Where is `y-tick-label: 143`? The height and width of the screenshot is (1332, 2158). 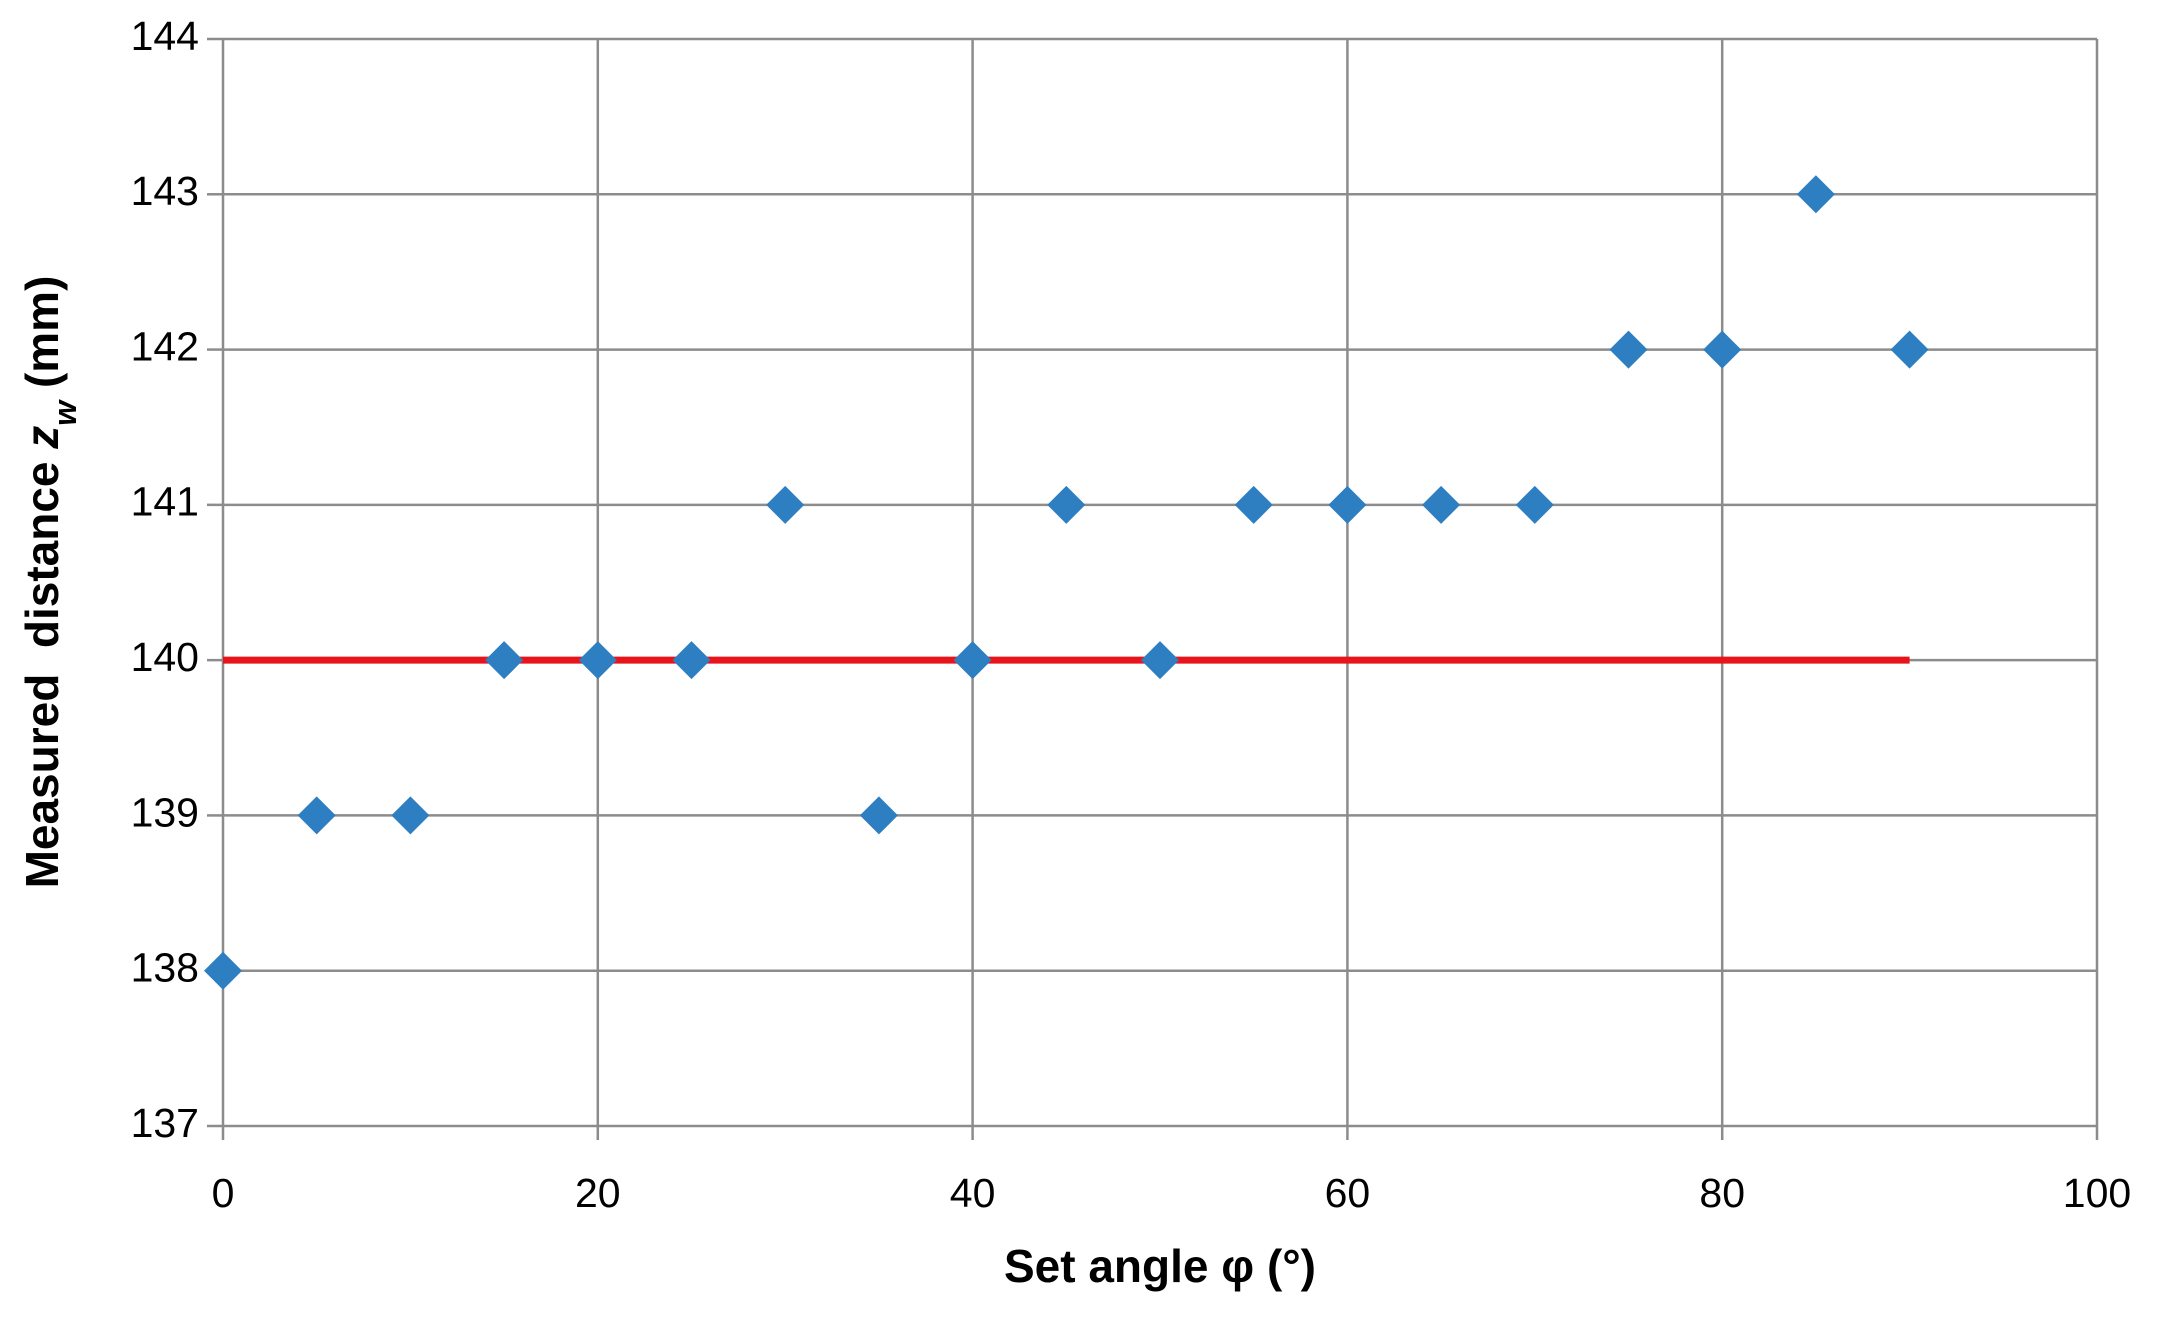
y-tick-label: 143 is located at coordinates (165, 191).